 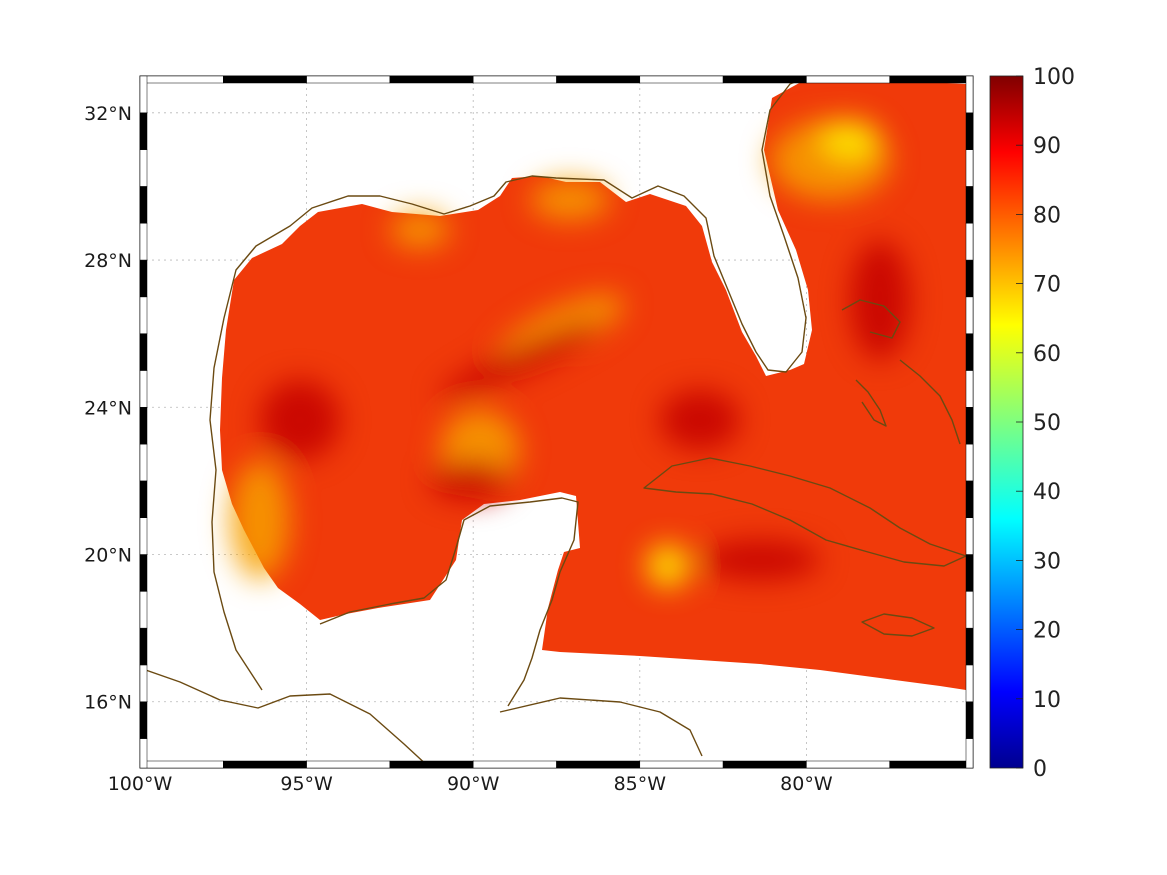 What do you see at coordinates (108, 261) in the screenshot?
I see `lat-tick-label-3: 28°N` at bounding box center [108, 261].